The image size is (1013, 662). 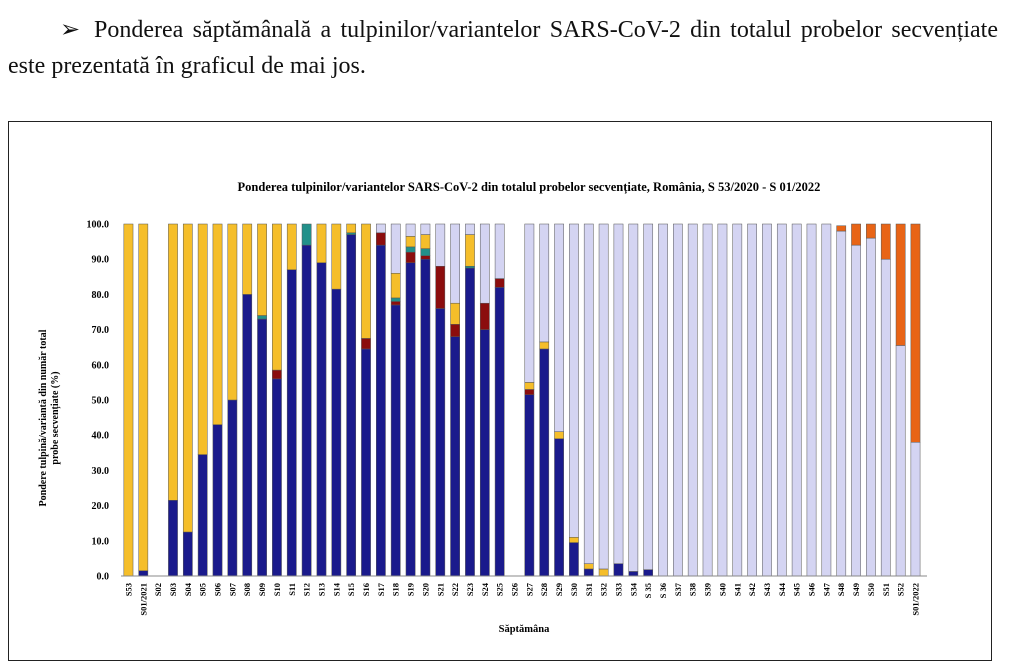 I want to click on y-tick-label: 70.0, so click(x=101, y=330).